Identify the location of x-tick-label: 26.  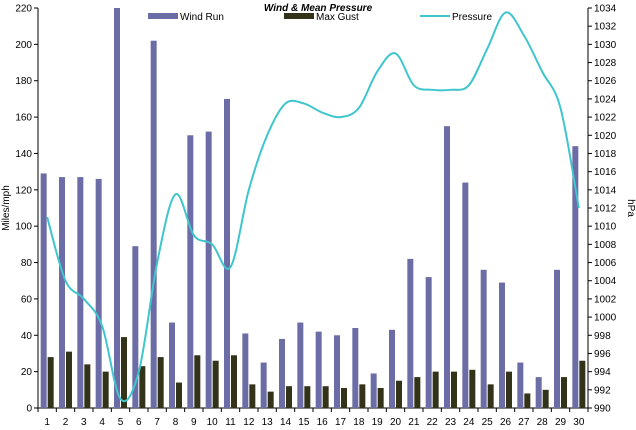
(506, 422).